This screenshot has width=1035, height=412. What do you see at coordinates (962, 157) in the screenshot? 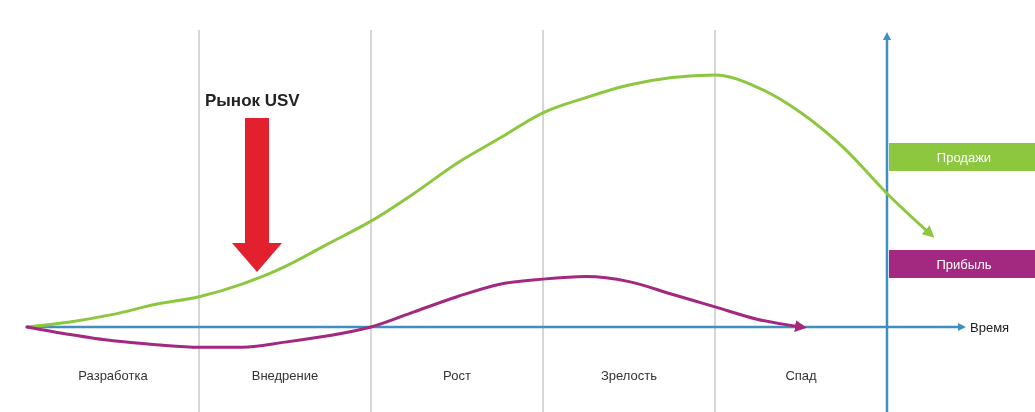
I see `legend-label-box: Продажи` at bounding box center [962, 157].